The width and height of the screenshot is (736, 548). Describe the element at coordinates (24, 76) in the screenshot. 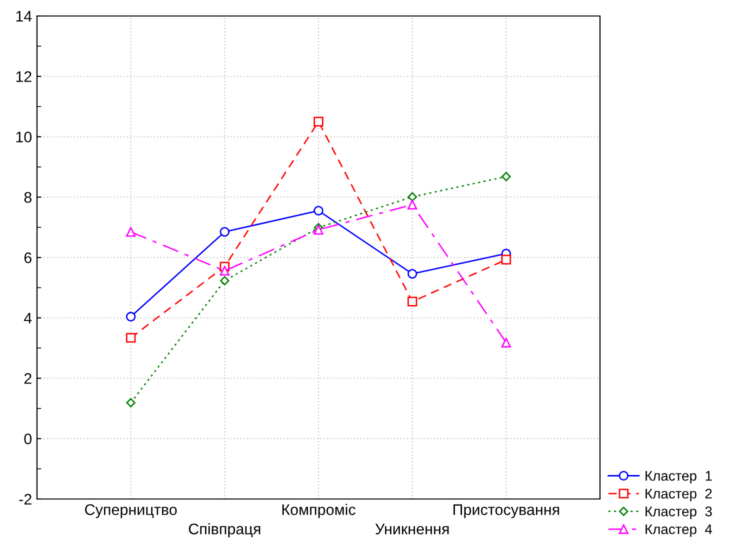

I see `y-tick-label: 12` at that location.